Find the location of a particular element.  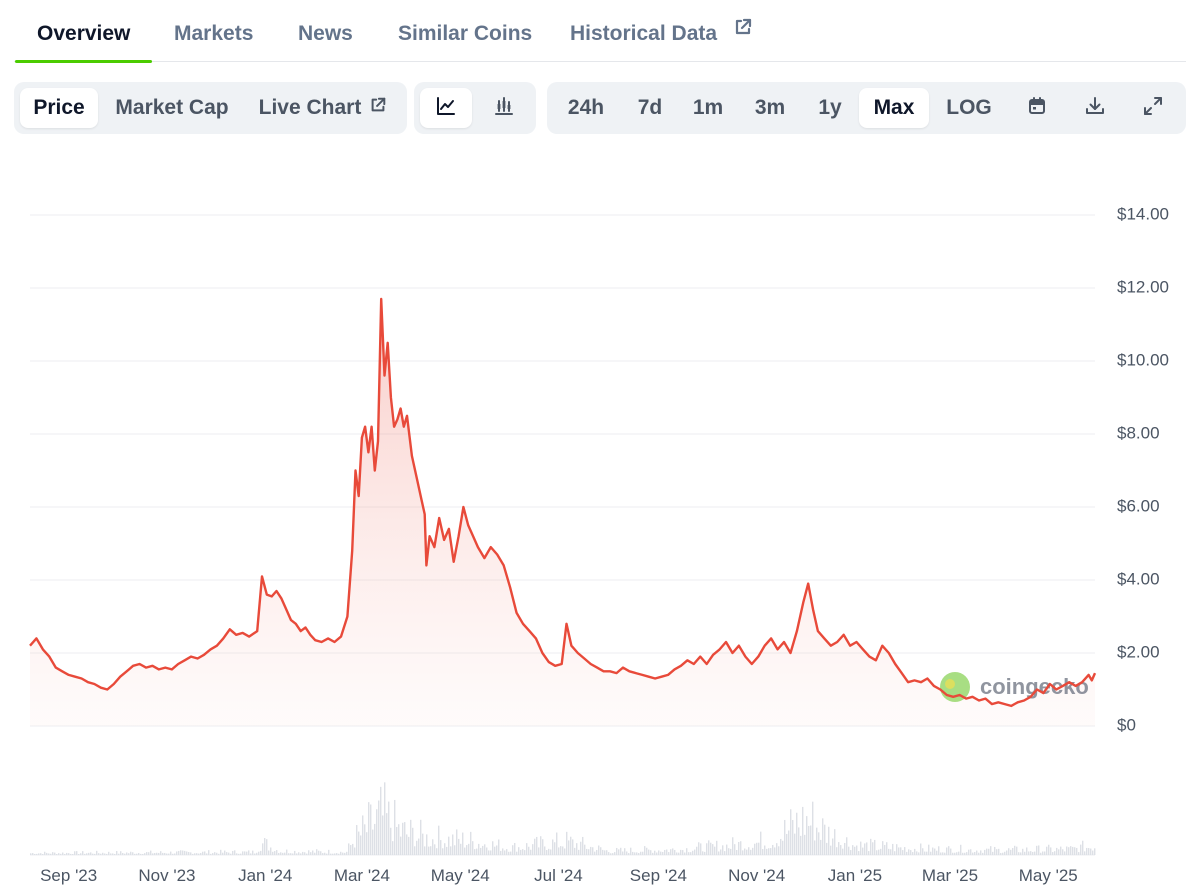

metric-selector: Price Market Cap Live Chart is located at coordinates (210, 108).